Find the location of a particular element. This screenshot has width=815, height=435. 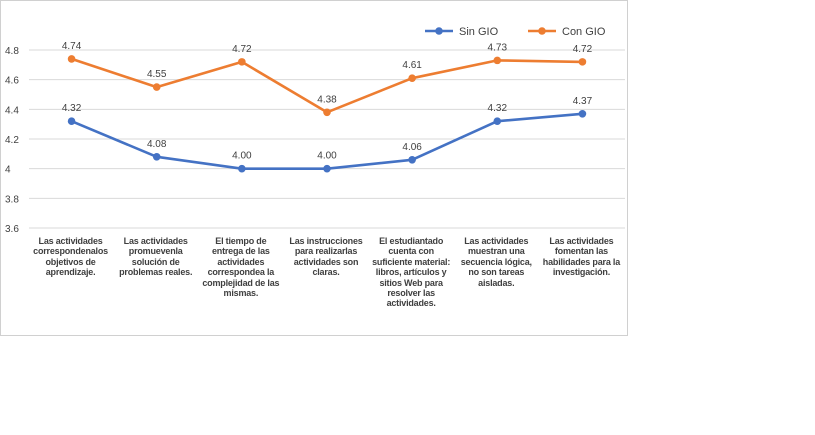

x-tick-label-line: no son tareas is located at coordinates (496, 272).